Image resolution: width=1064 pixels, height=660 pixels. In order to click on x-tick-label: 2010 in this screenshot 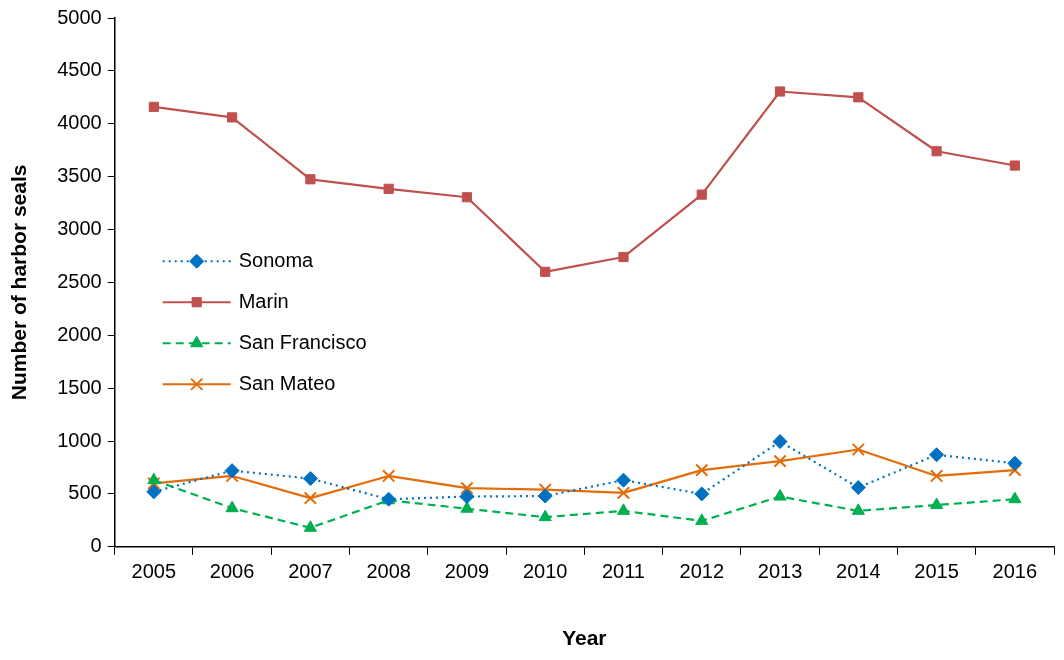, I will do `click(545, 571)`.